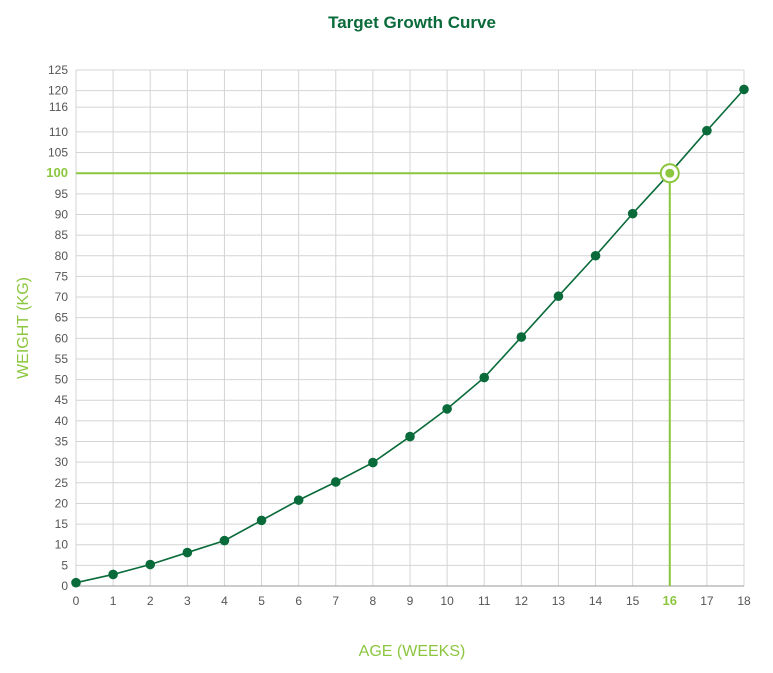 This screenshot has height=673, width=773. I want to click on y-tick-label: 15, so click(62, 524).